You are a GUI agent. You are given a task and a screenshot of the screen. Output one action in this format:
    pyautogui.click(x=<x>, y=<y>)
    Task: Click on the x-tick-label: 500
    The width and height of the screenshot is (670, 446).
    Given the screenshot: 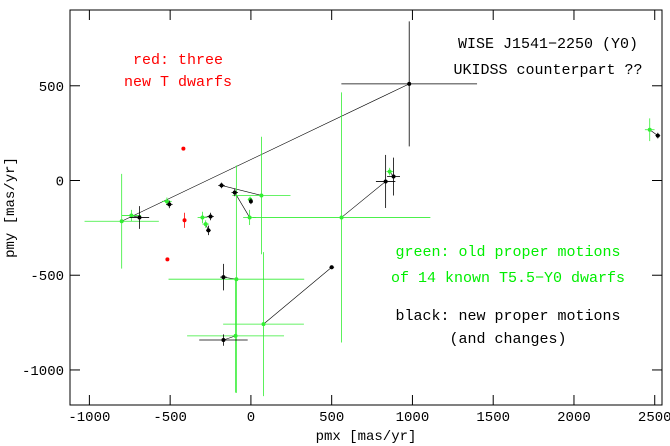 What is the action you would take?
    pyautogui.click(x=331, y=418)
    